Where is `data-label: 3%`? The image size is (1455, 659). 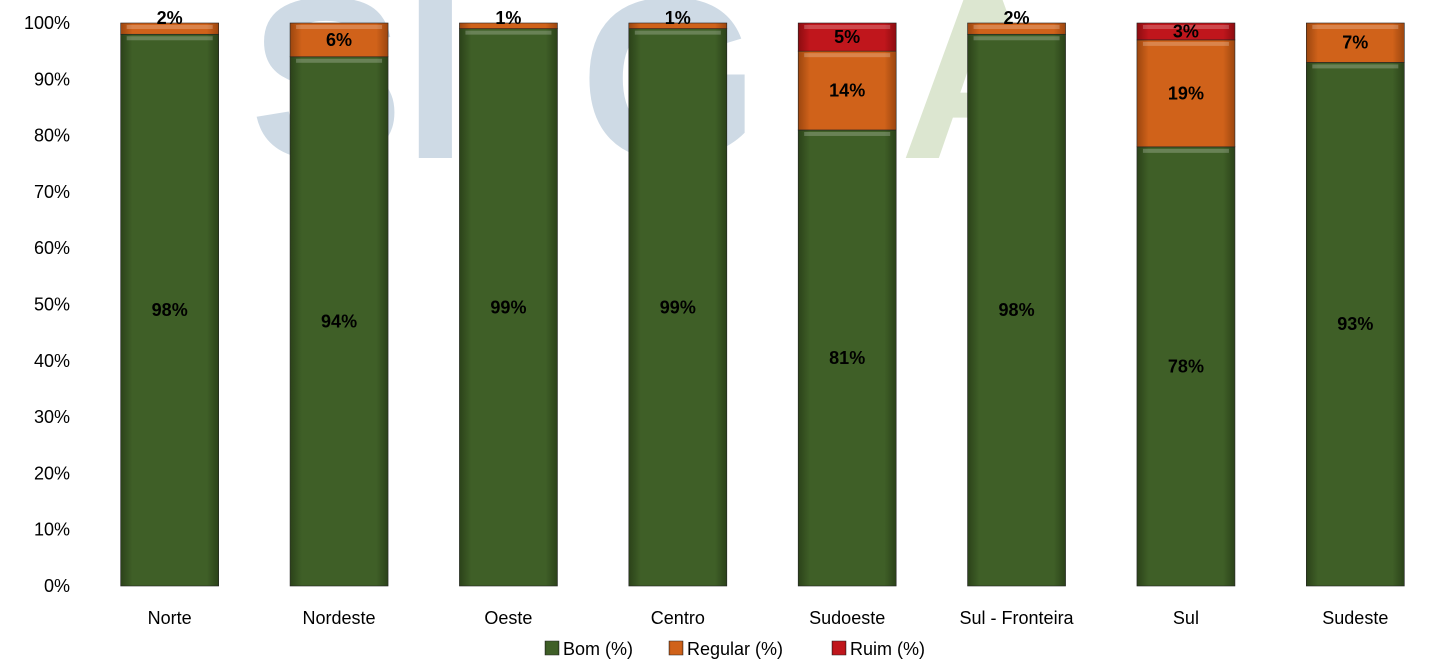
data-label: 3% is located at coordinates (1186, 31).